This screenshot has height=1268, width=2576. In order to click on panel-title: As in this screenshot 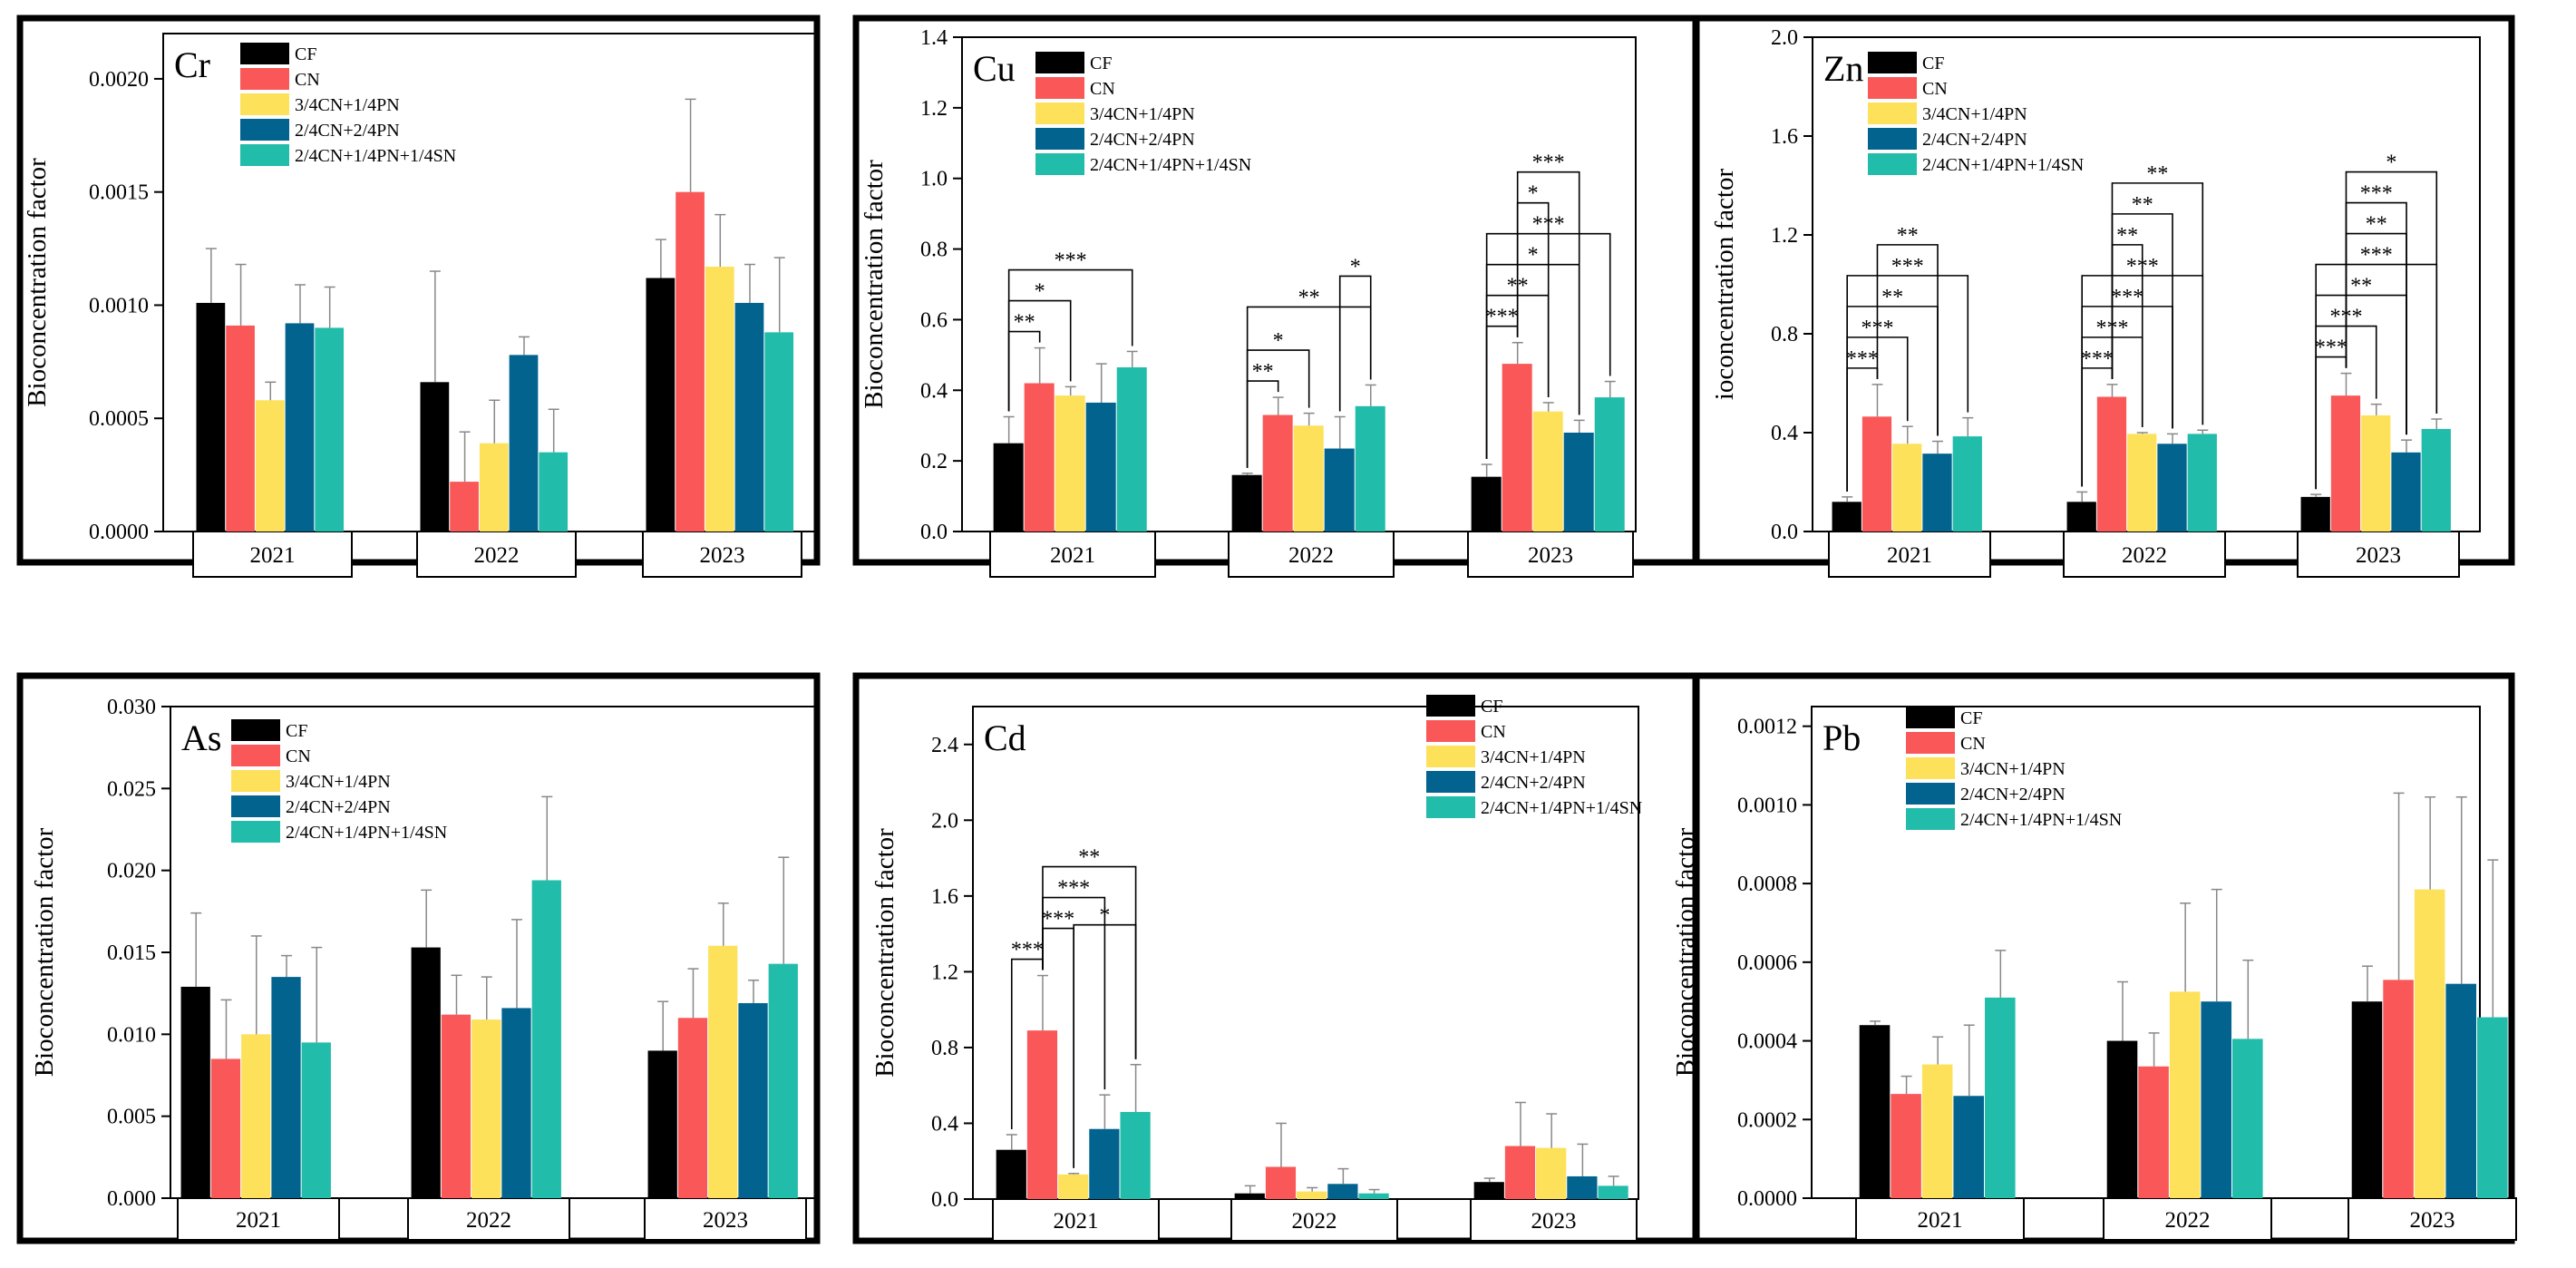, I will do `click(201, 738)`.